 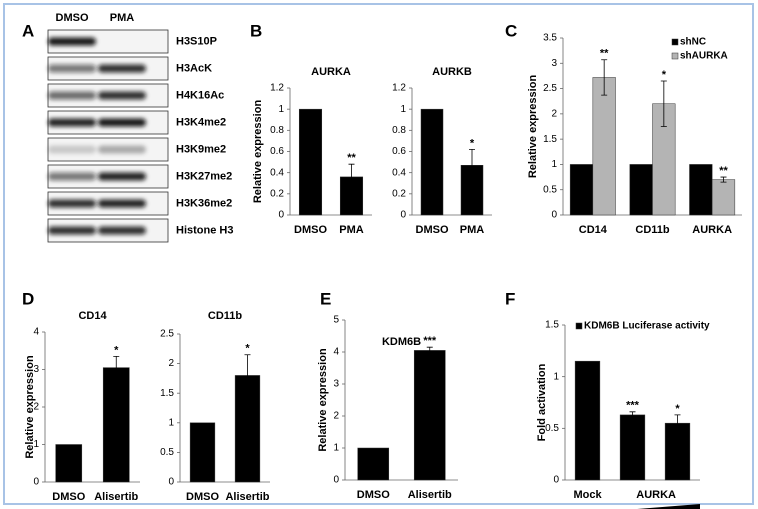 I want to click on x-tick-label: Alisertib, so click(x=247, y=497).